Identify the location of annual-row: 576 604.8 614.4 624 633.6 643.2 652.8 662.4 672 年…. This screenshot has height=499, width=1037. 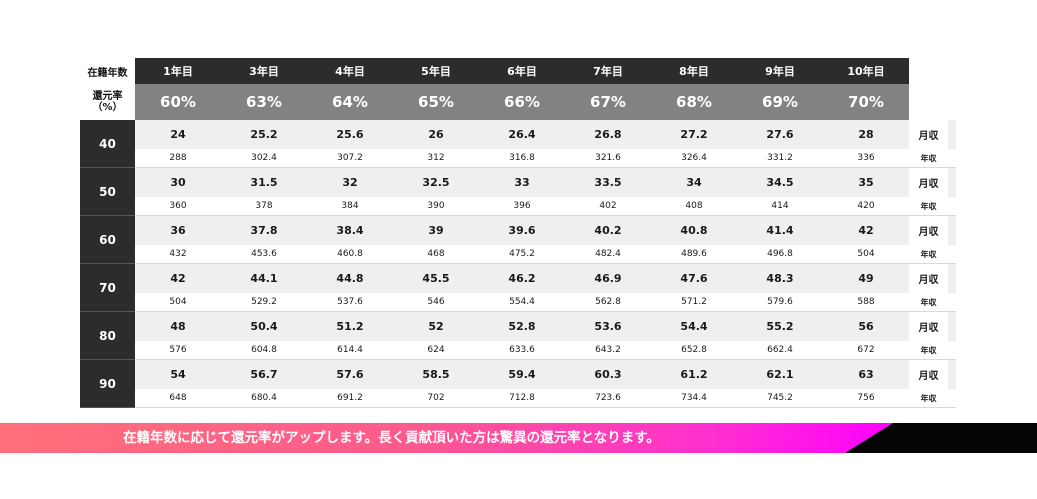
(545, 350).